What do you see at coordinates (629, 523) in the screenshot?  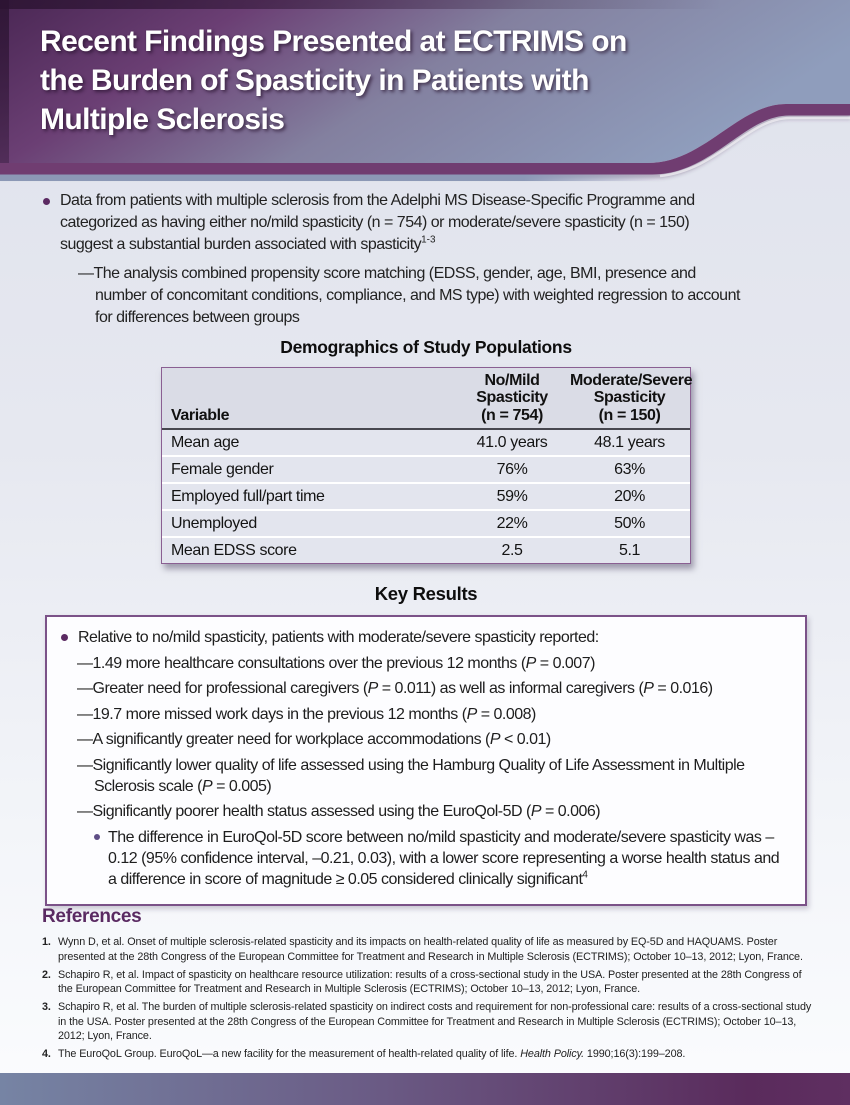 I see `row-value: 50%` at bounding box center [629, 523].